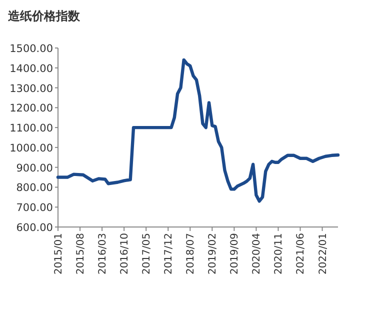 The image size is (370, 317). What do you see at coordinates (34, 228) in the screenshot?
I see `y-tick-label: 600.00` at bounding box center [34, 228].